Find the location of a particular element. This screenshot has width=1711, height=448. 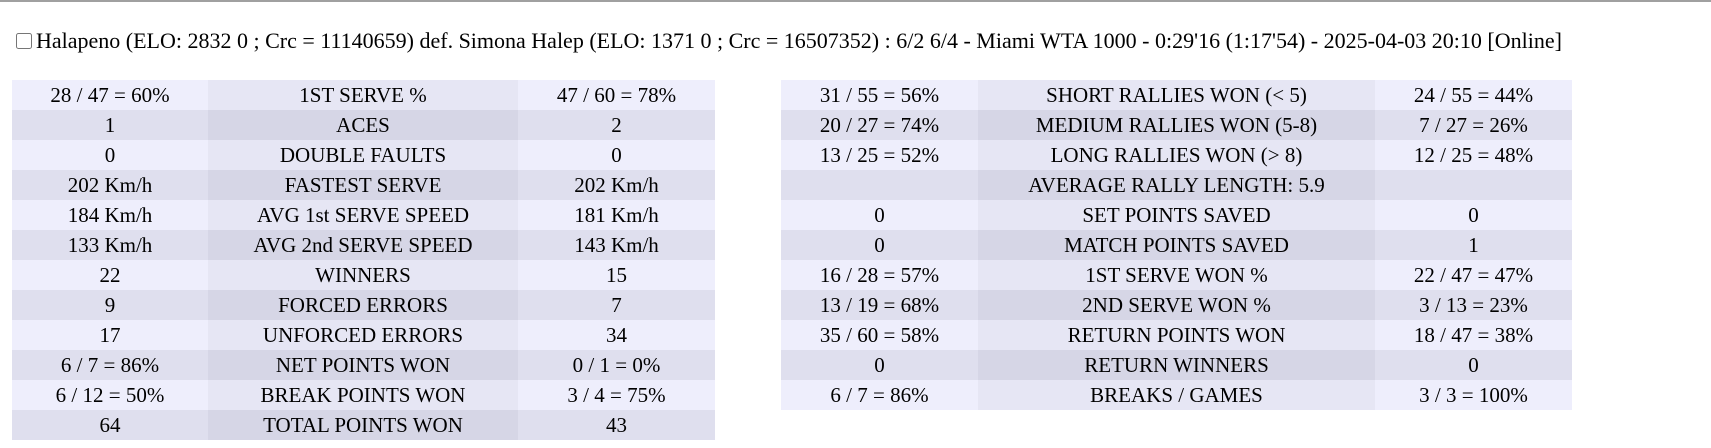

stat-row: 17 UNFORCED ERRORS 34 is located at coordinates (363, 335).